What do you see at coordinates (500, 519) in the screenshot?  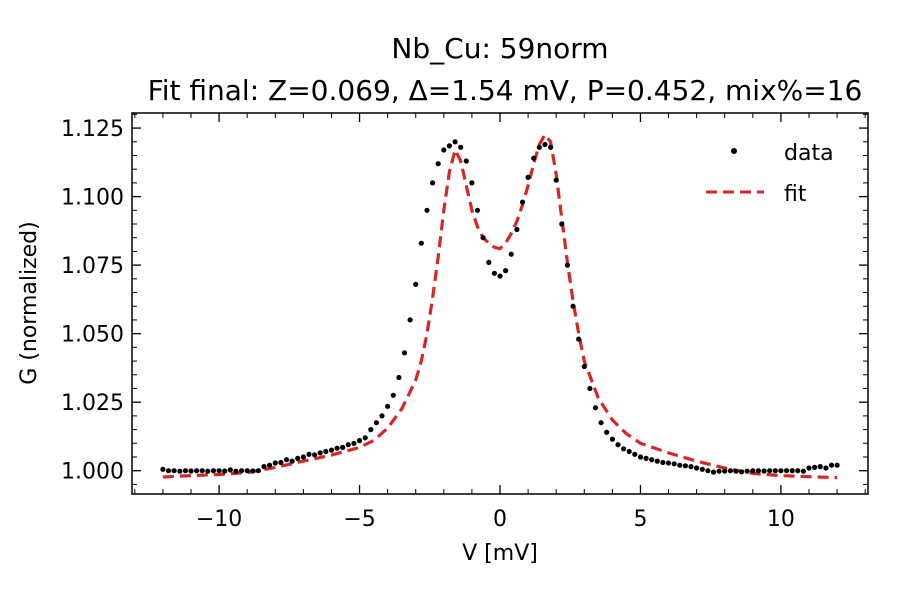 I see `x-tick-label: 0` at bounding box center [500, 519].